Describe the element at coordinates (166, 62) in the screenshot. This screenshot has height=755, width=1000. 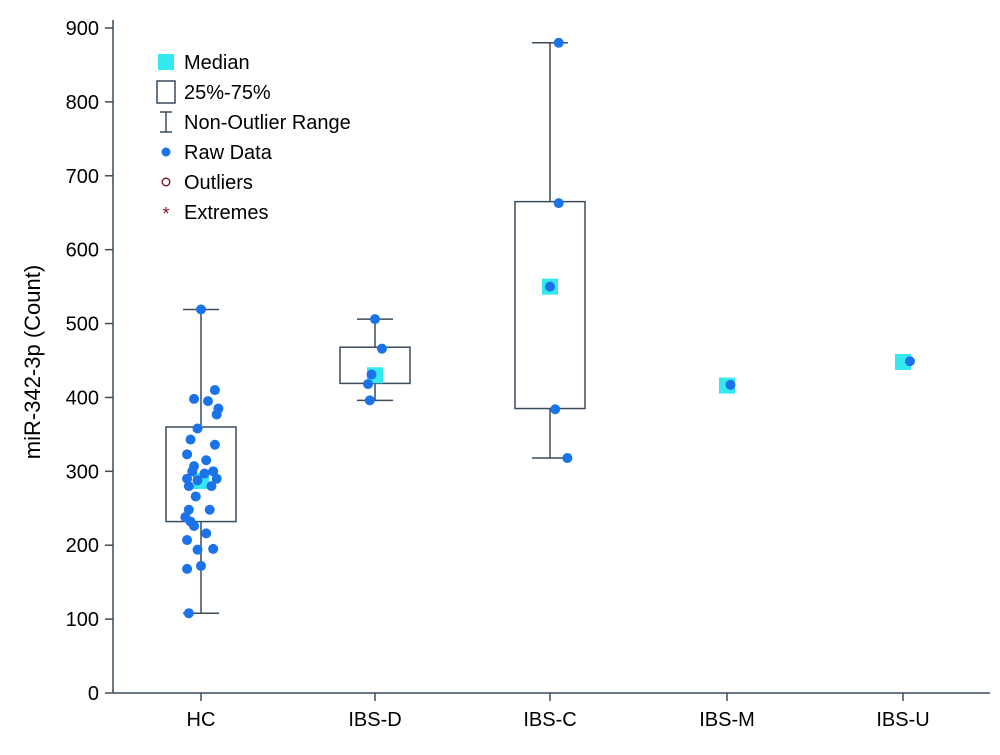
I see `legend-median-swatch` at that location.